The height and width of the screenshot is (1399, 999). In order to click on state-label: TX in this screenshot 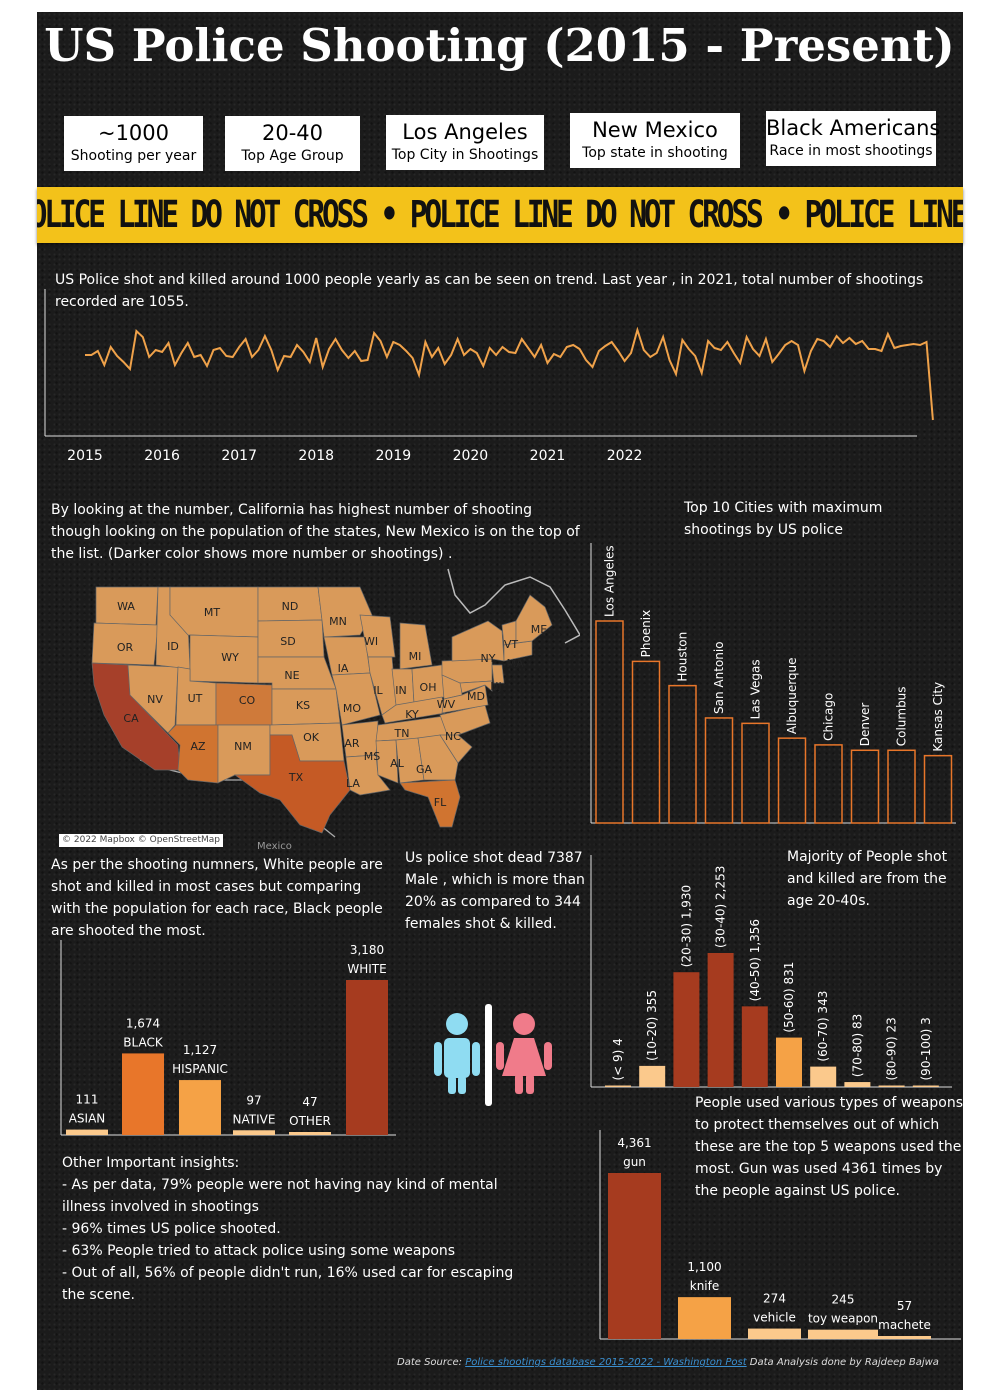, I will do `click(296, 777)`.